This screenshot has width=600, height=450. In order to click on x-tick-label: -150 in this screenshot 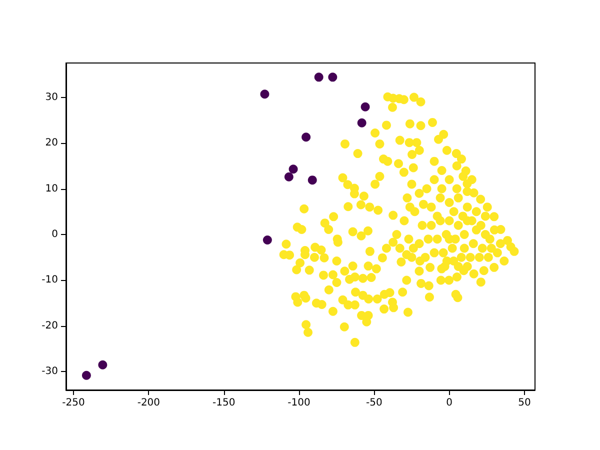, I will do `click(224, 403)`.